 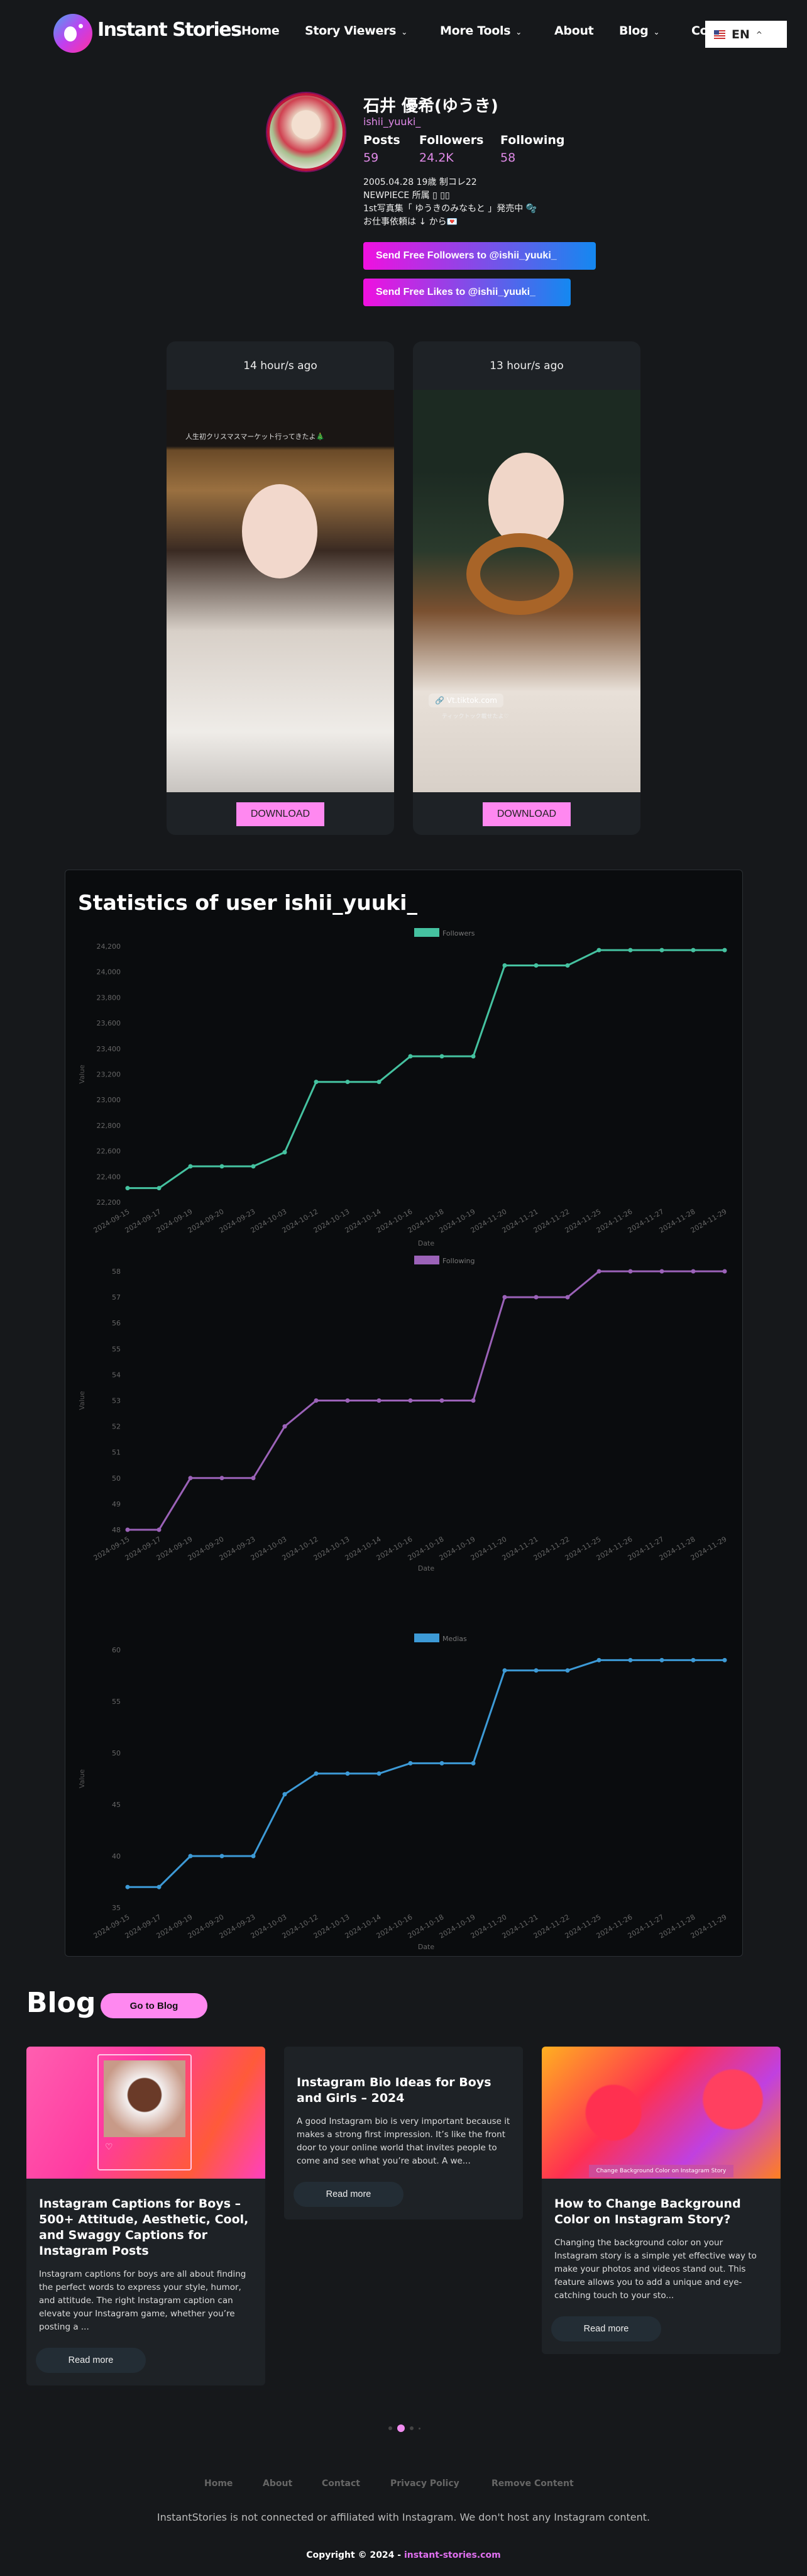 What do you see at coordinates (454, 1639) in the screenshot?
I see `legend-label: Medias` at bounding box center [454, 1639].